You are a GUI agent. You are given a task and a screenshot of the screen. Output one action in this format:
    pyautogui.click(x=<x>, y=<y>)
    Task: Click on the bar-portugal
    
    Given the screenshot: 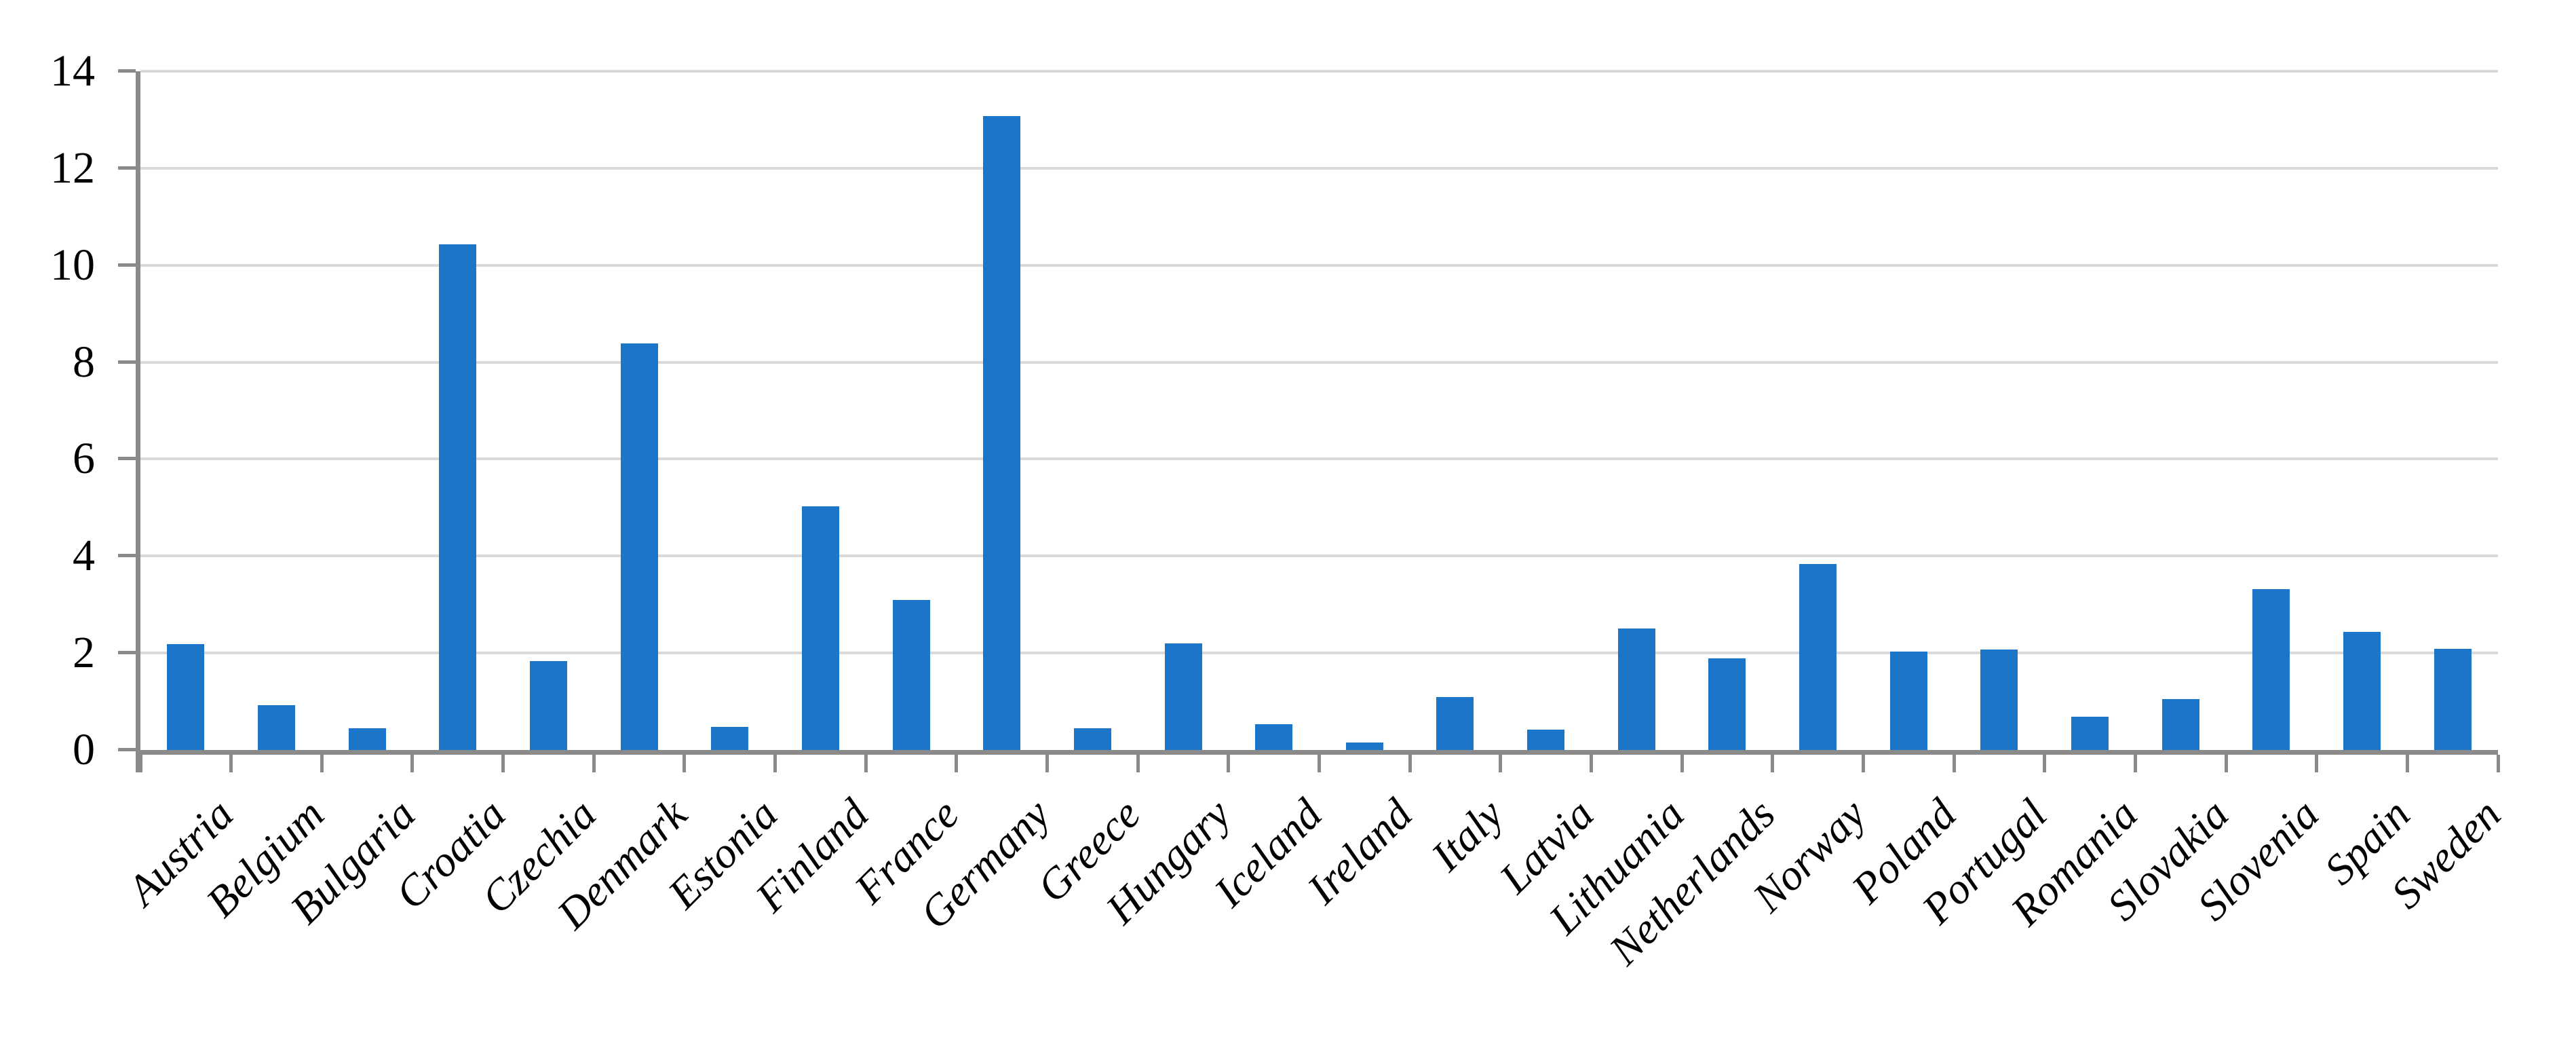 What is the action you would take?
    pyautogui.click(x=1999, y=700)
    